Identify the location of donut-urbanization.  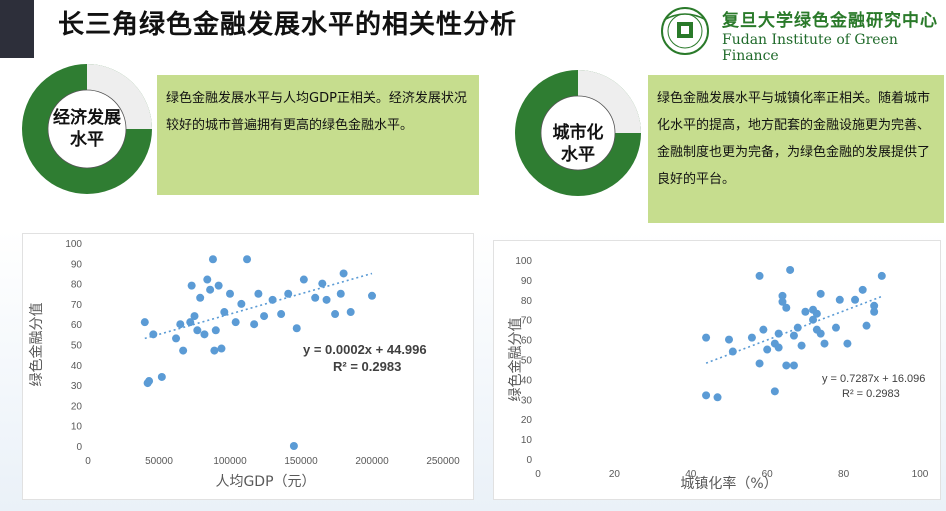
(578, 133).